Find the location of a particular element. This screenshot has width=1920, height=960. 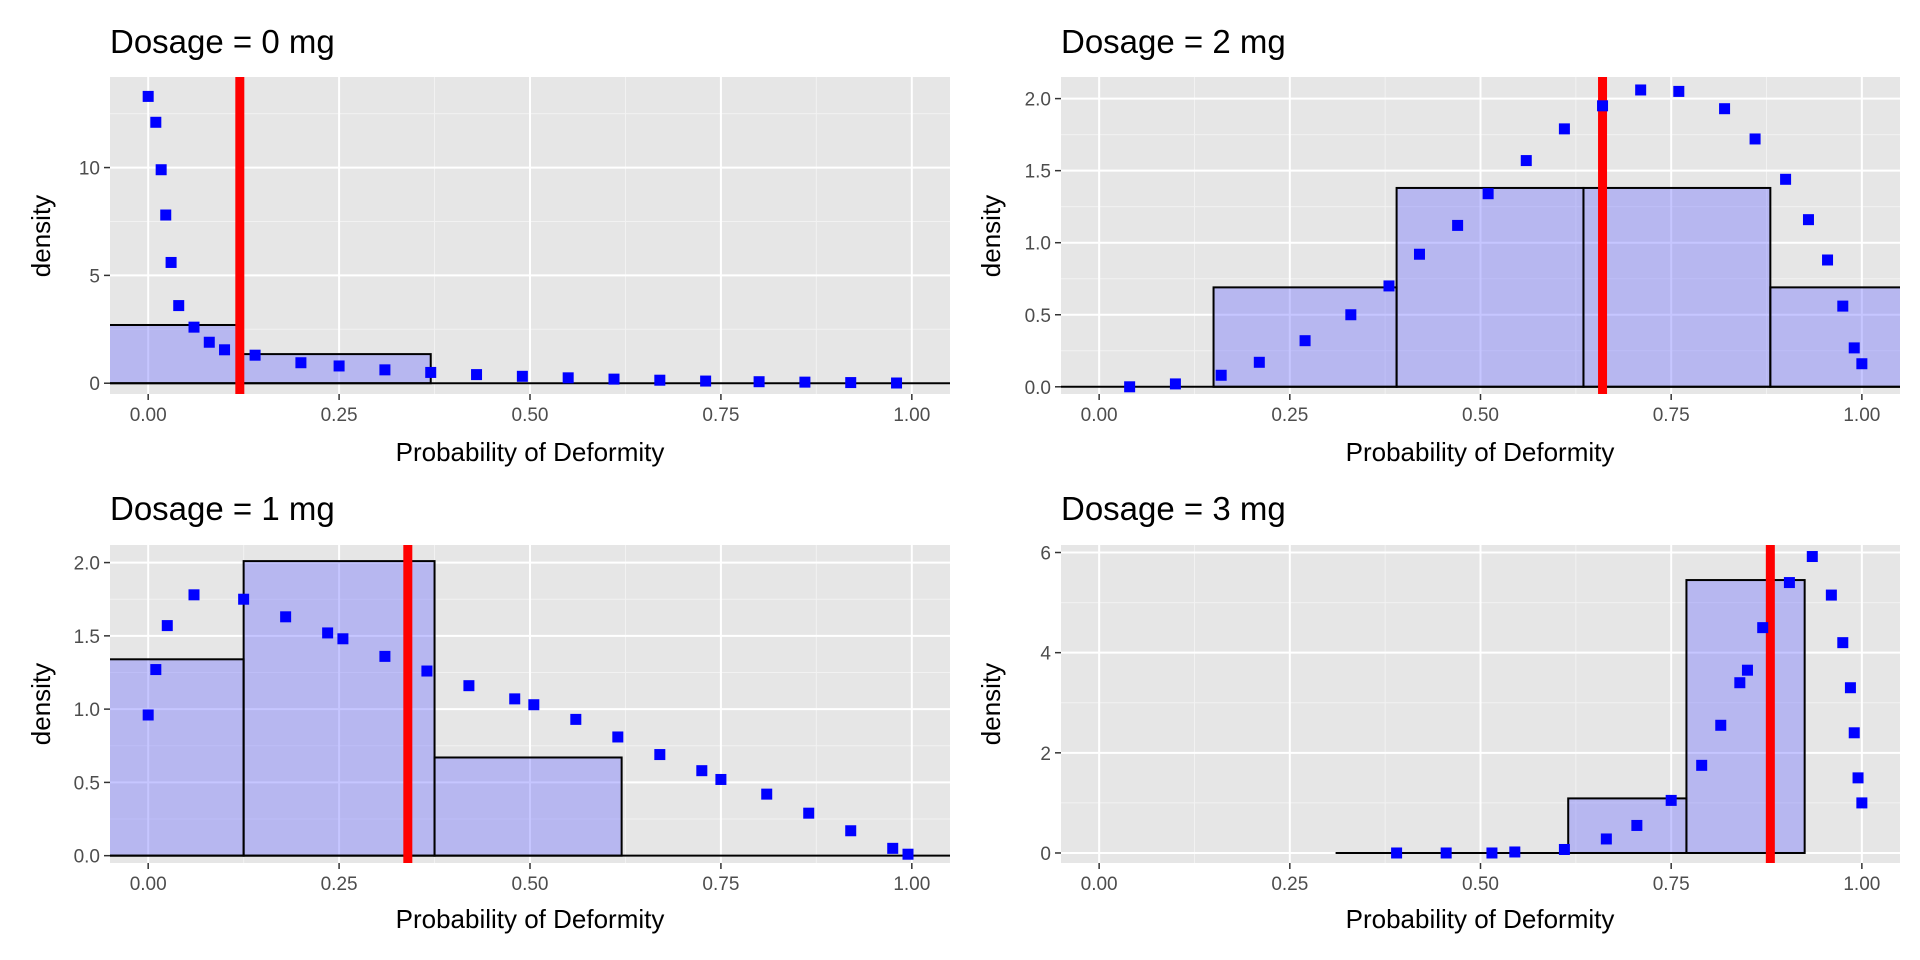

panel-title: Dosage = 0 mg is located at coordinates (222, 41).